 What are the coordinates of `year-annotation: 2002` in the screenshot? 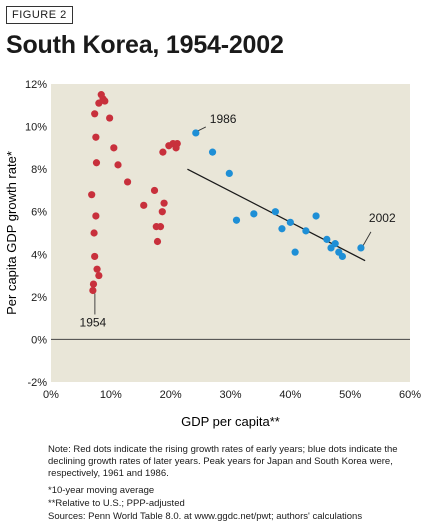 It's located at (382, 218).